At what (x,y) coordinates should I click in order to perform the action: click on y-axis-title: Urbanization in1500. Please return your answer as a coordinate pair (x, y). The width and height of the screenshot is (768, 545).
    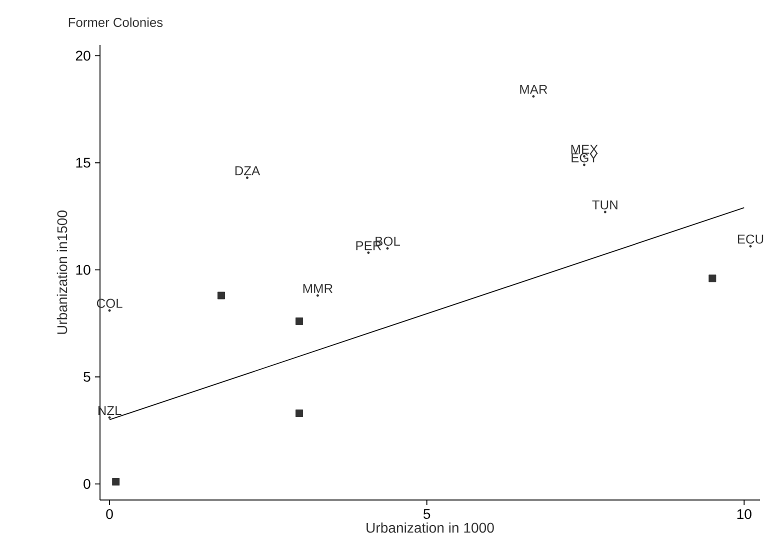
    Looking at the image, I should click on (62, 272).